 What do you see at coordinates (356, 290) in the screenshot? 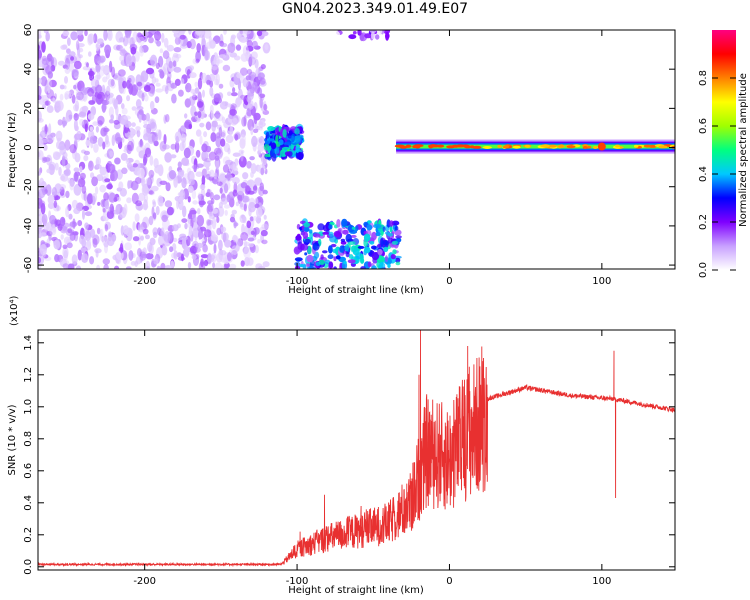
I see `spectrogram-xlabel: Height of straight line (km)` at bounding box center [356, 290].